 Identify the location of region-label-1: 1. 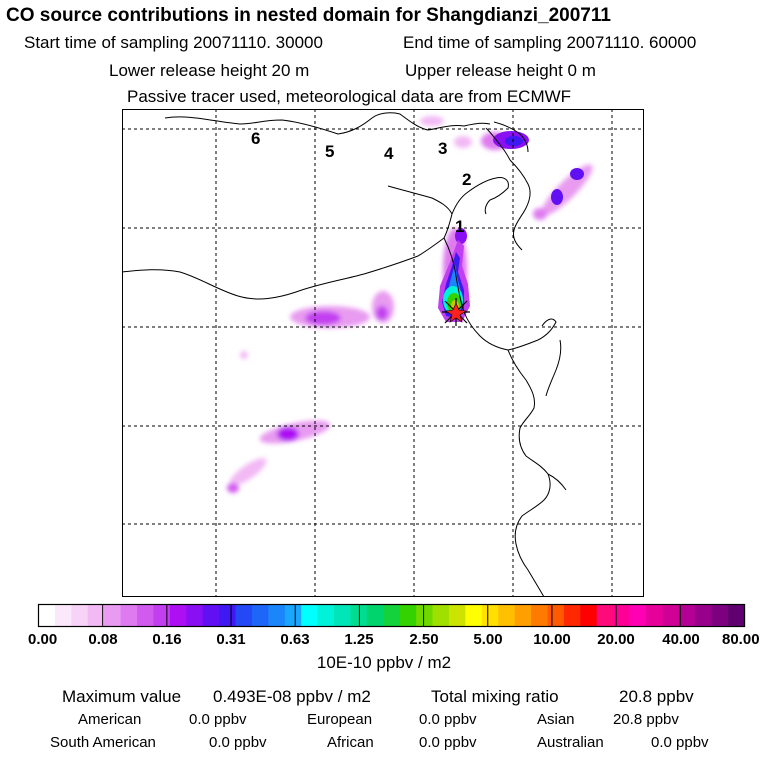
(459, 226).